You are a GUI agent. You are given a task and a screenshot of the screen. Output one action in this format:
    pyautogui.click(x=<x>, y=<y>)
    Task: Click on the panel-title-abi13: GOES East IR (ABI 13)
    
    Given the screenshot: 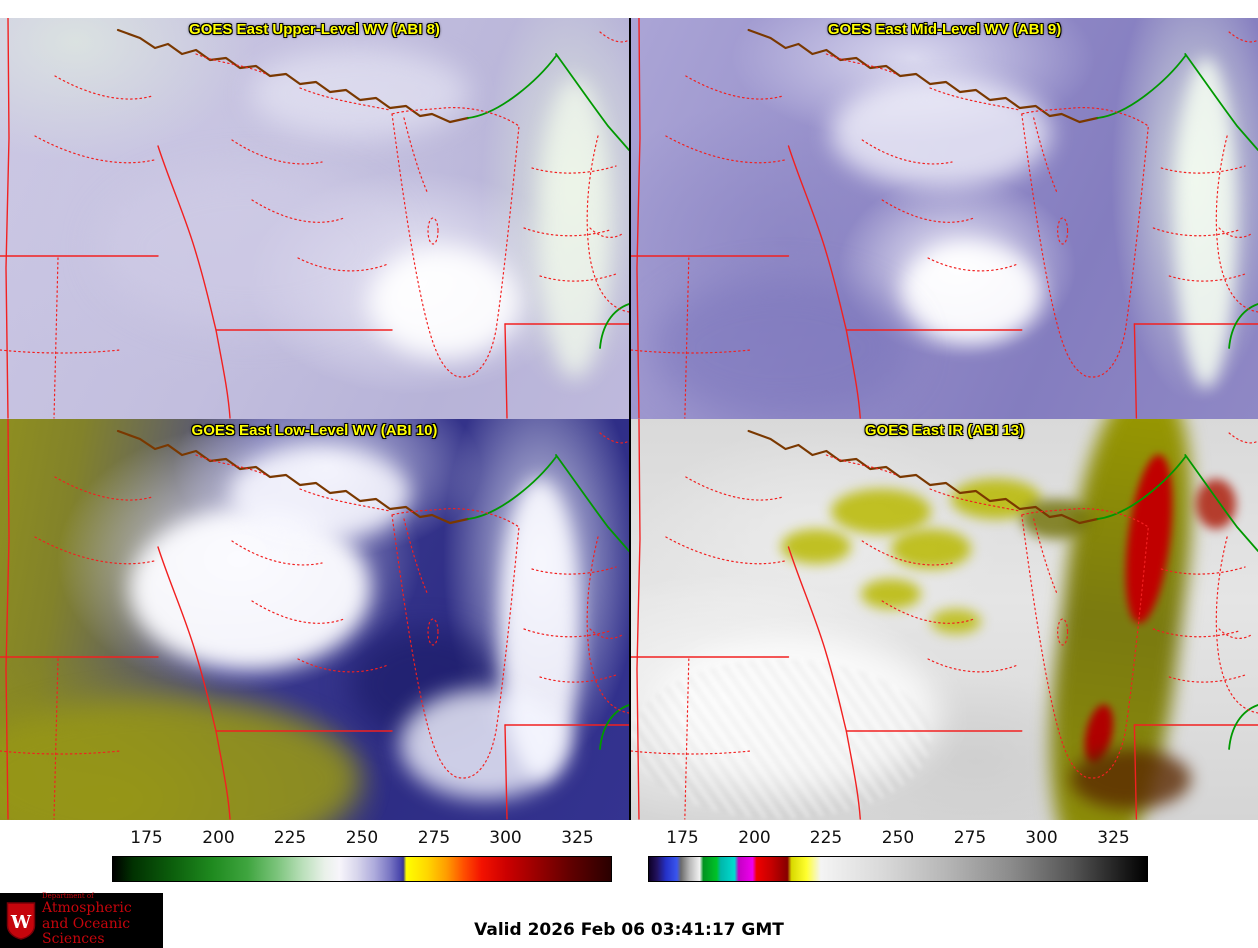 What is the action you would take?
    pyautogui.click(x=944, y=430)
    